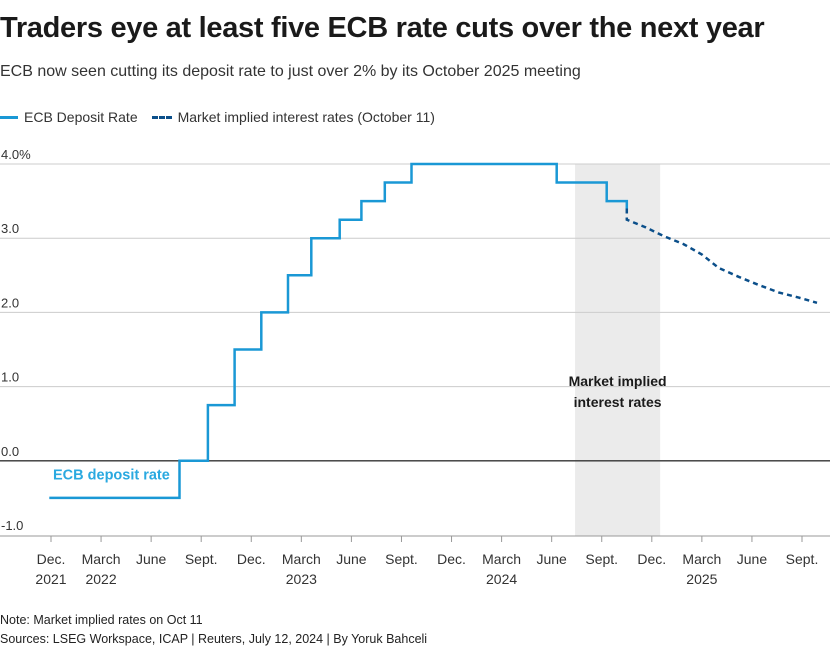 Image resolution: width=830 pixels, height=654 pixels. Describe the element at coordinates (618, 350) in the screenshot. I see `market-implied-shaded-region` at that location.